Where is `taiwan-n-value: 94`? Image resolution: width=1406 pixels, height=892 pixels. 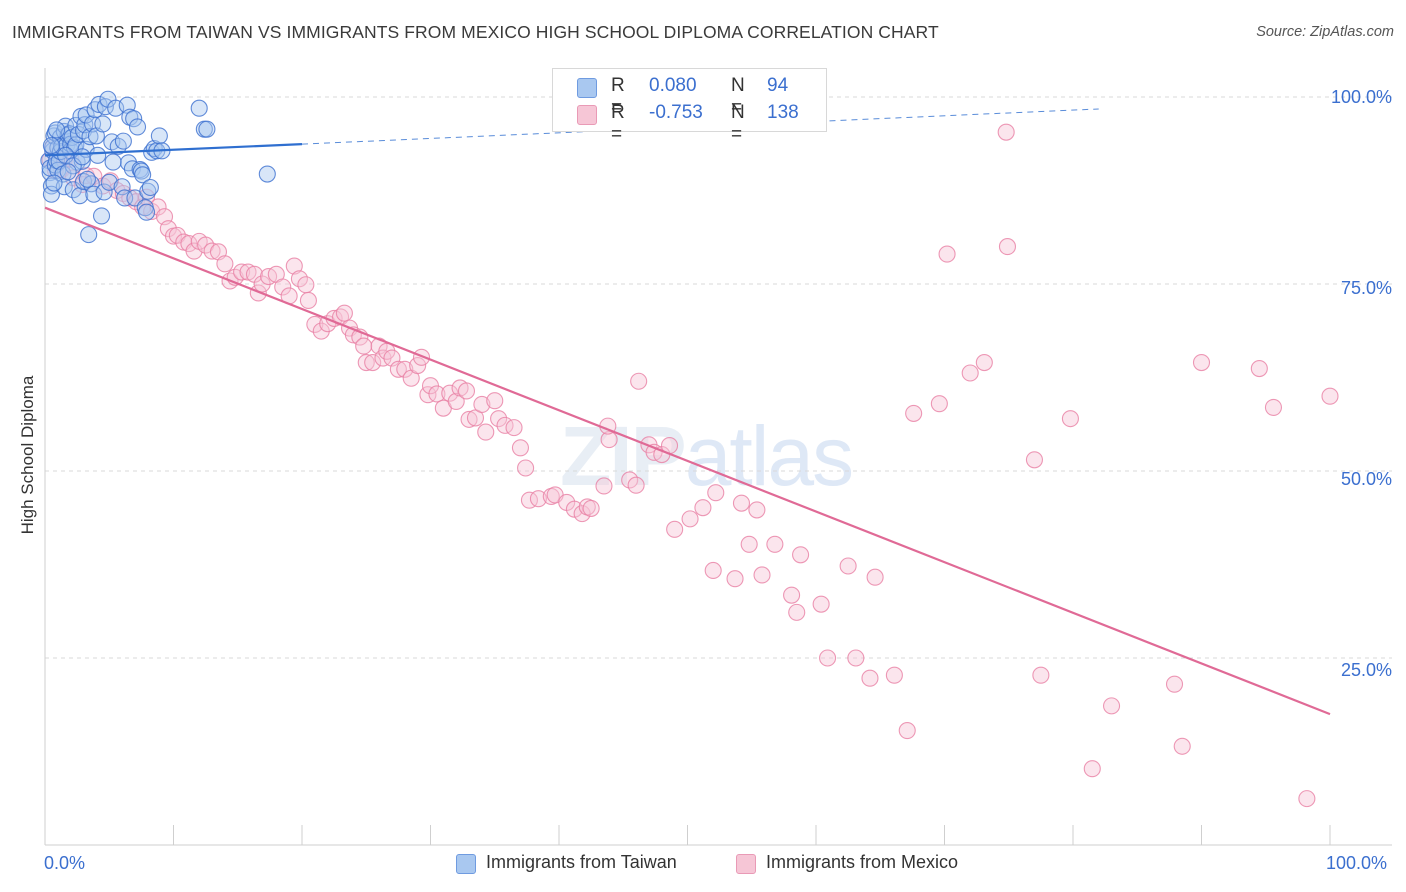 taiwan-n-value: 94 is located at coordinates (778, 85).